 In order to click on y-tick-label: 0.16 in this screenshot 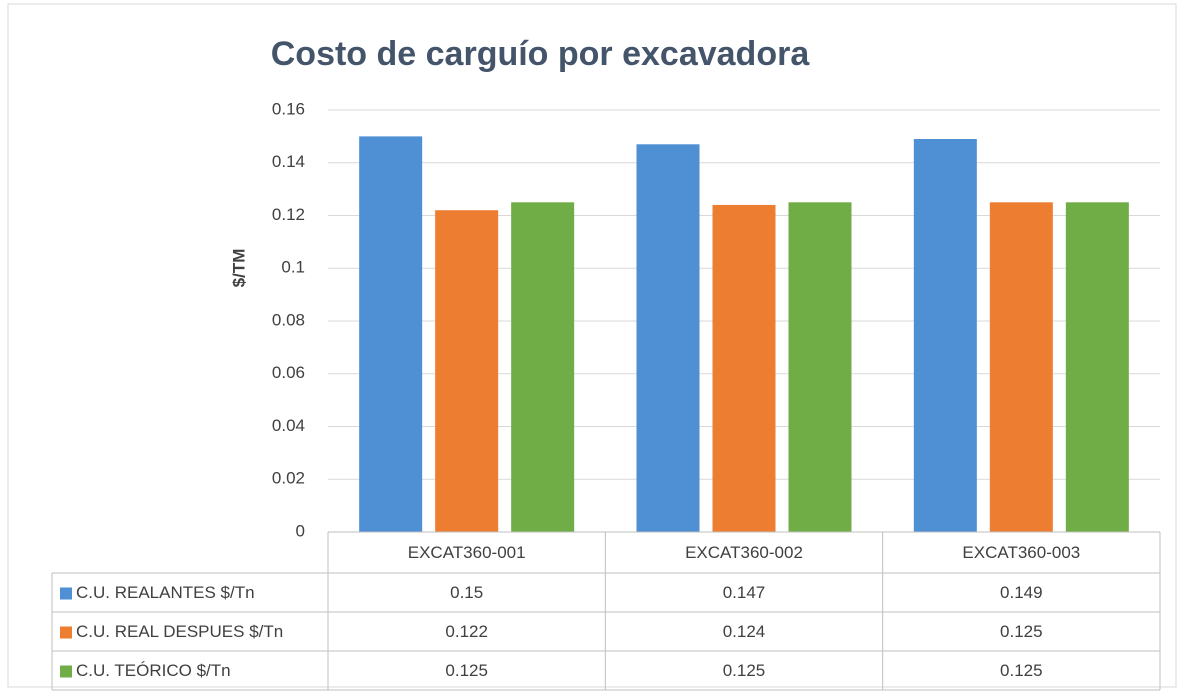, I will do `click(288, 108)`.